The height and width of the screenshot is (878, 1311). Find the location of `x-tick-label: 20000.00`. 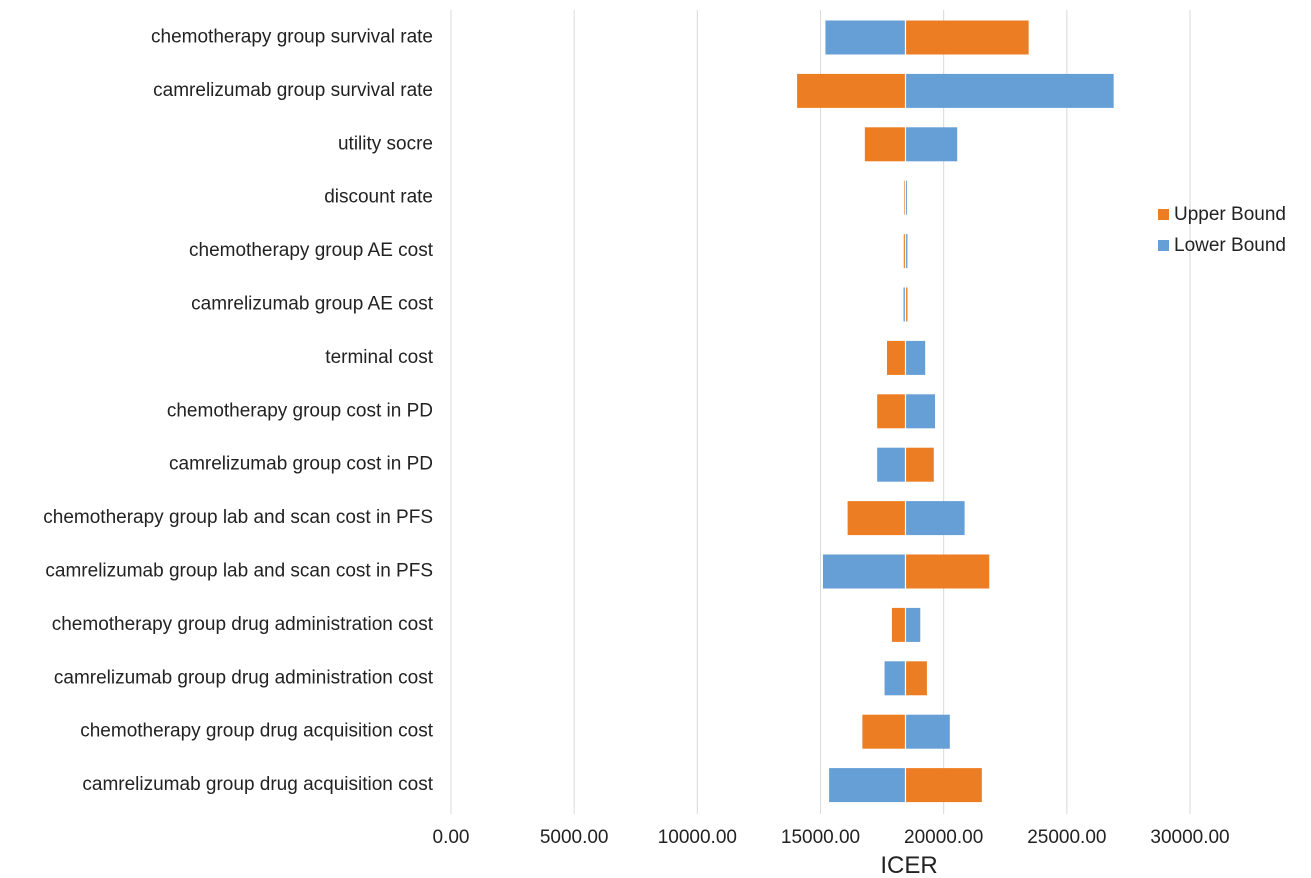

x-tick-label: 20000.00 is located at coordinates (943, 837).